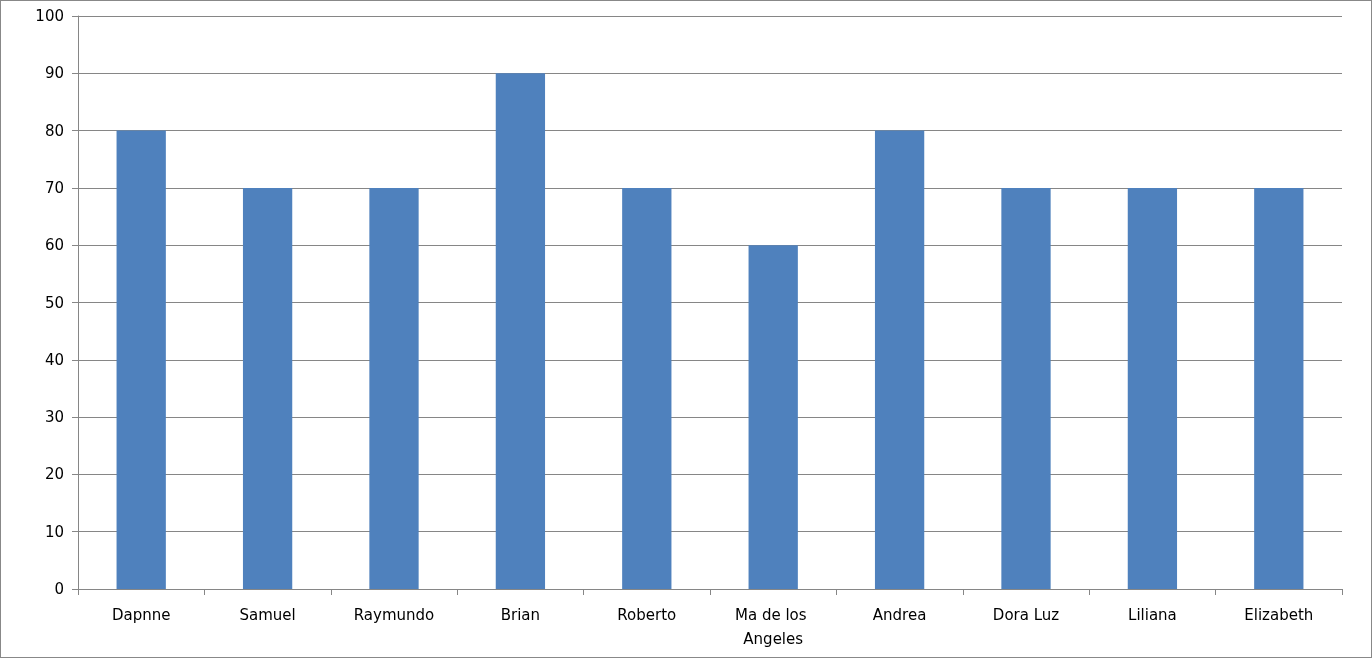  What do you see at coordinates (1279, 615) in the screenshot?
I see `x-tick-label: Elizabeth` at bounding box center [1279, 615].